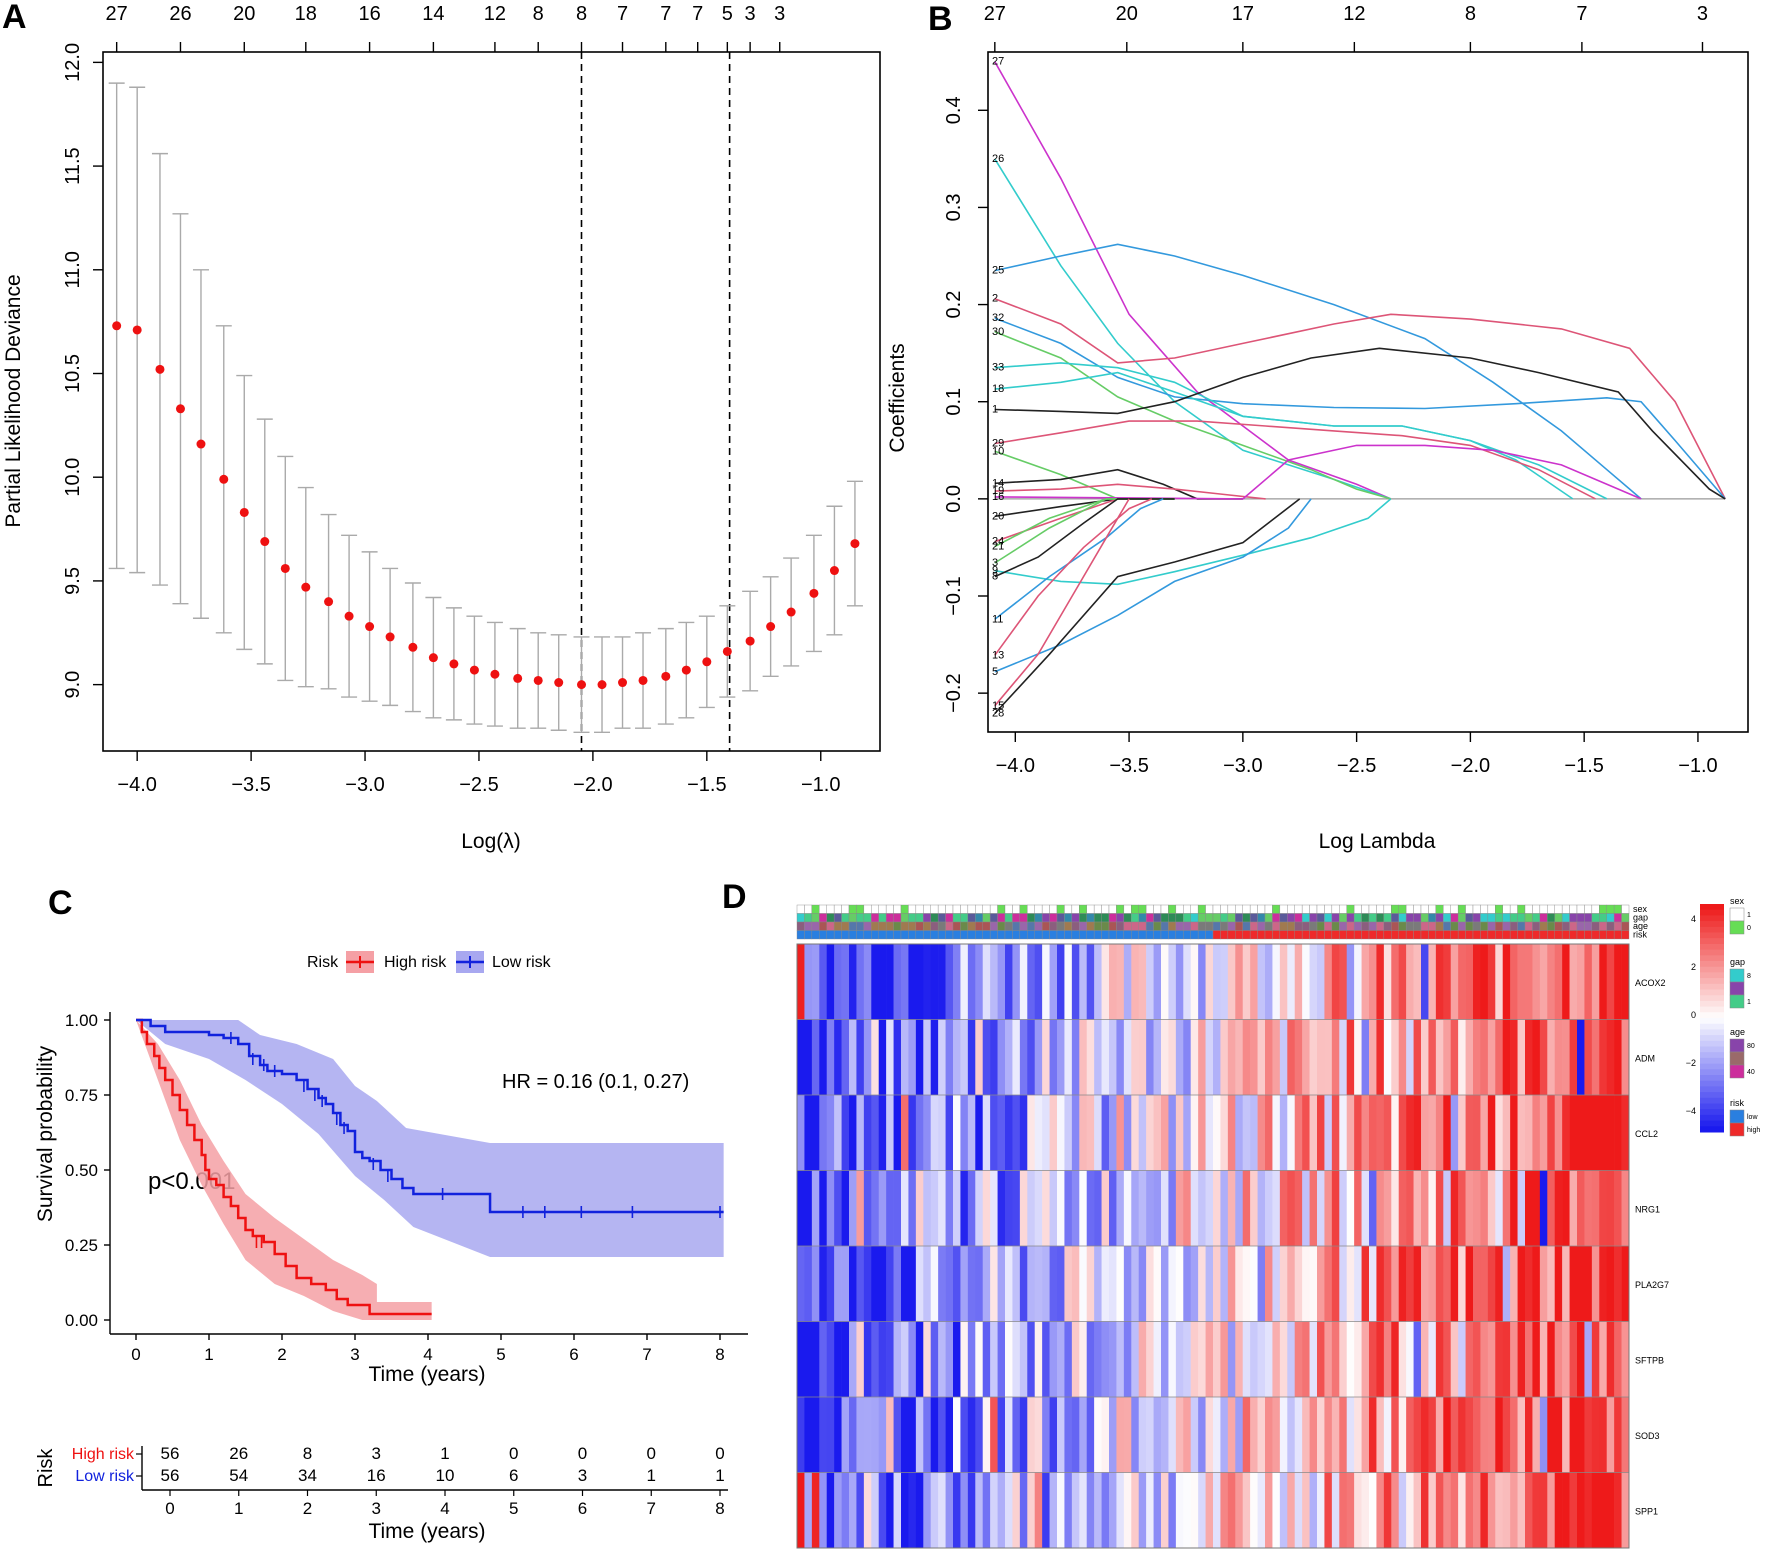 Image resolution: width=1770 pixels, height=1552 pixels. What do you see at coordinates (727, 14) in the screenshot?
I see `panel-a-toptick-label-12: 5` at bounding box center [727, 14].